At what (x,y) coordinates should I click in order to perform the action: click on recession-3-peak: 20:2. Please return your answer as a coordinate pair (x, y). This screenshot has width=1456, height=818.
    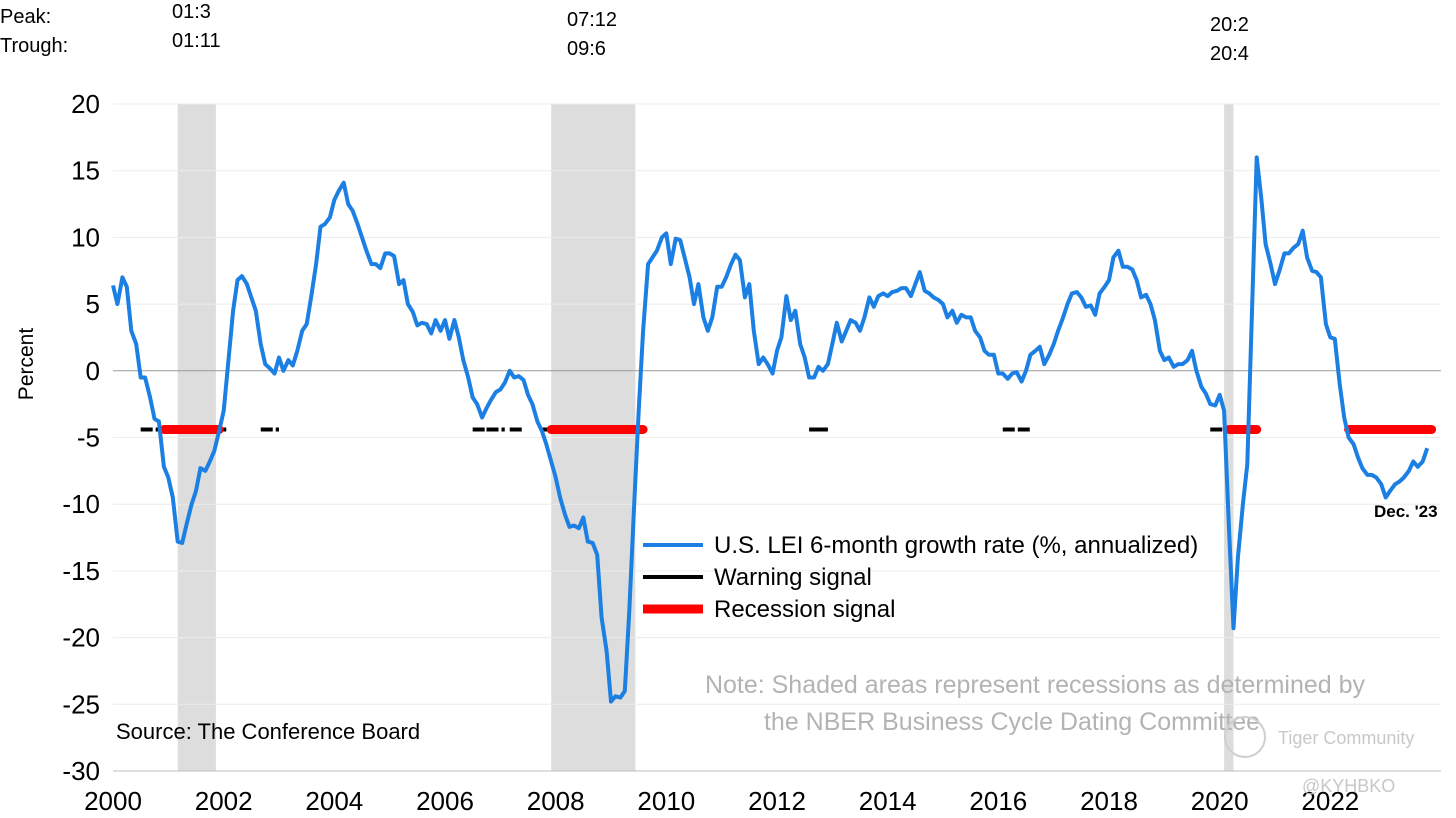
    Looking at the image, I should click on (1229, 25).